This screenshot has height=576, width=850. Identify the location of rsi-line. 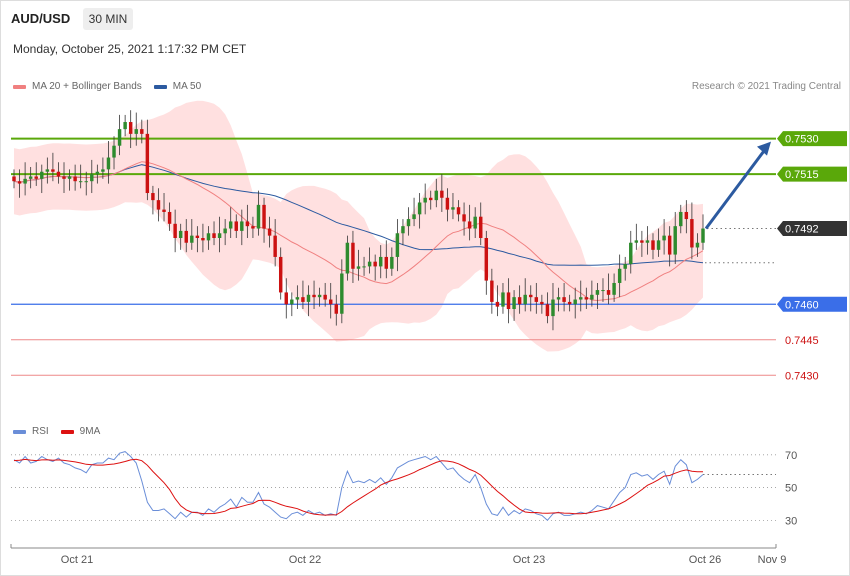
(358, 486).